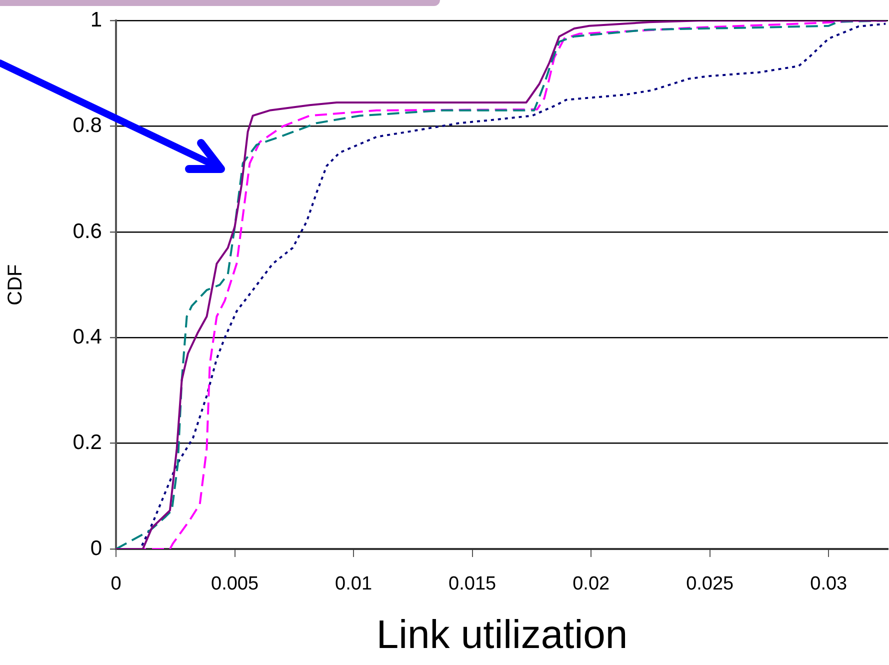  What do you see at coordinates (87, 442) in the screenshot?
I see `y-tick-label: 0.2` at bounding box center [87, 442].